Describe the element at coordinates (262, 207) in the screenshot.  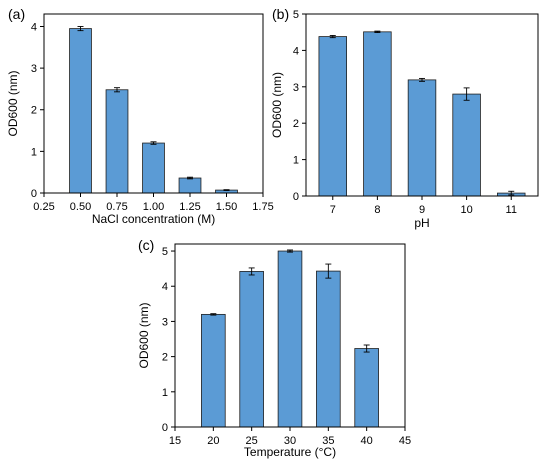
I see `x-tick-label-a-6: 1.75` at that location.